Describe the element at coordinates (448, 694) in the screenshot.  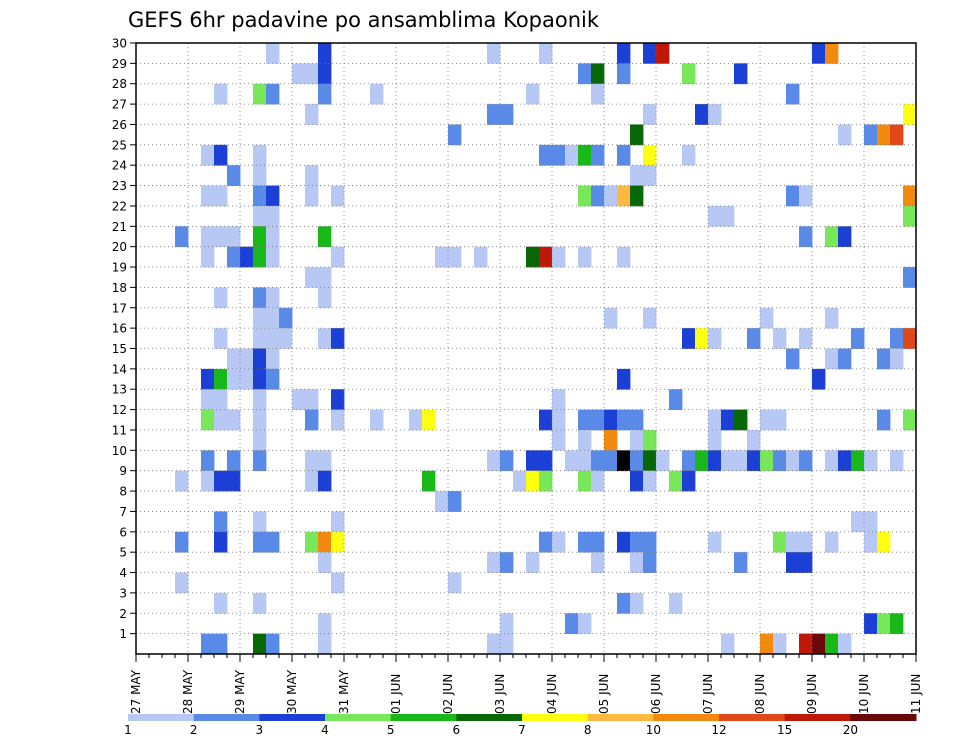
I see `x-tick-label: 02 JUN` at that location.